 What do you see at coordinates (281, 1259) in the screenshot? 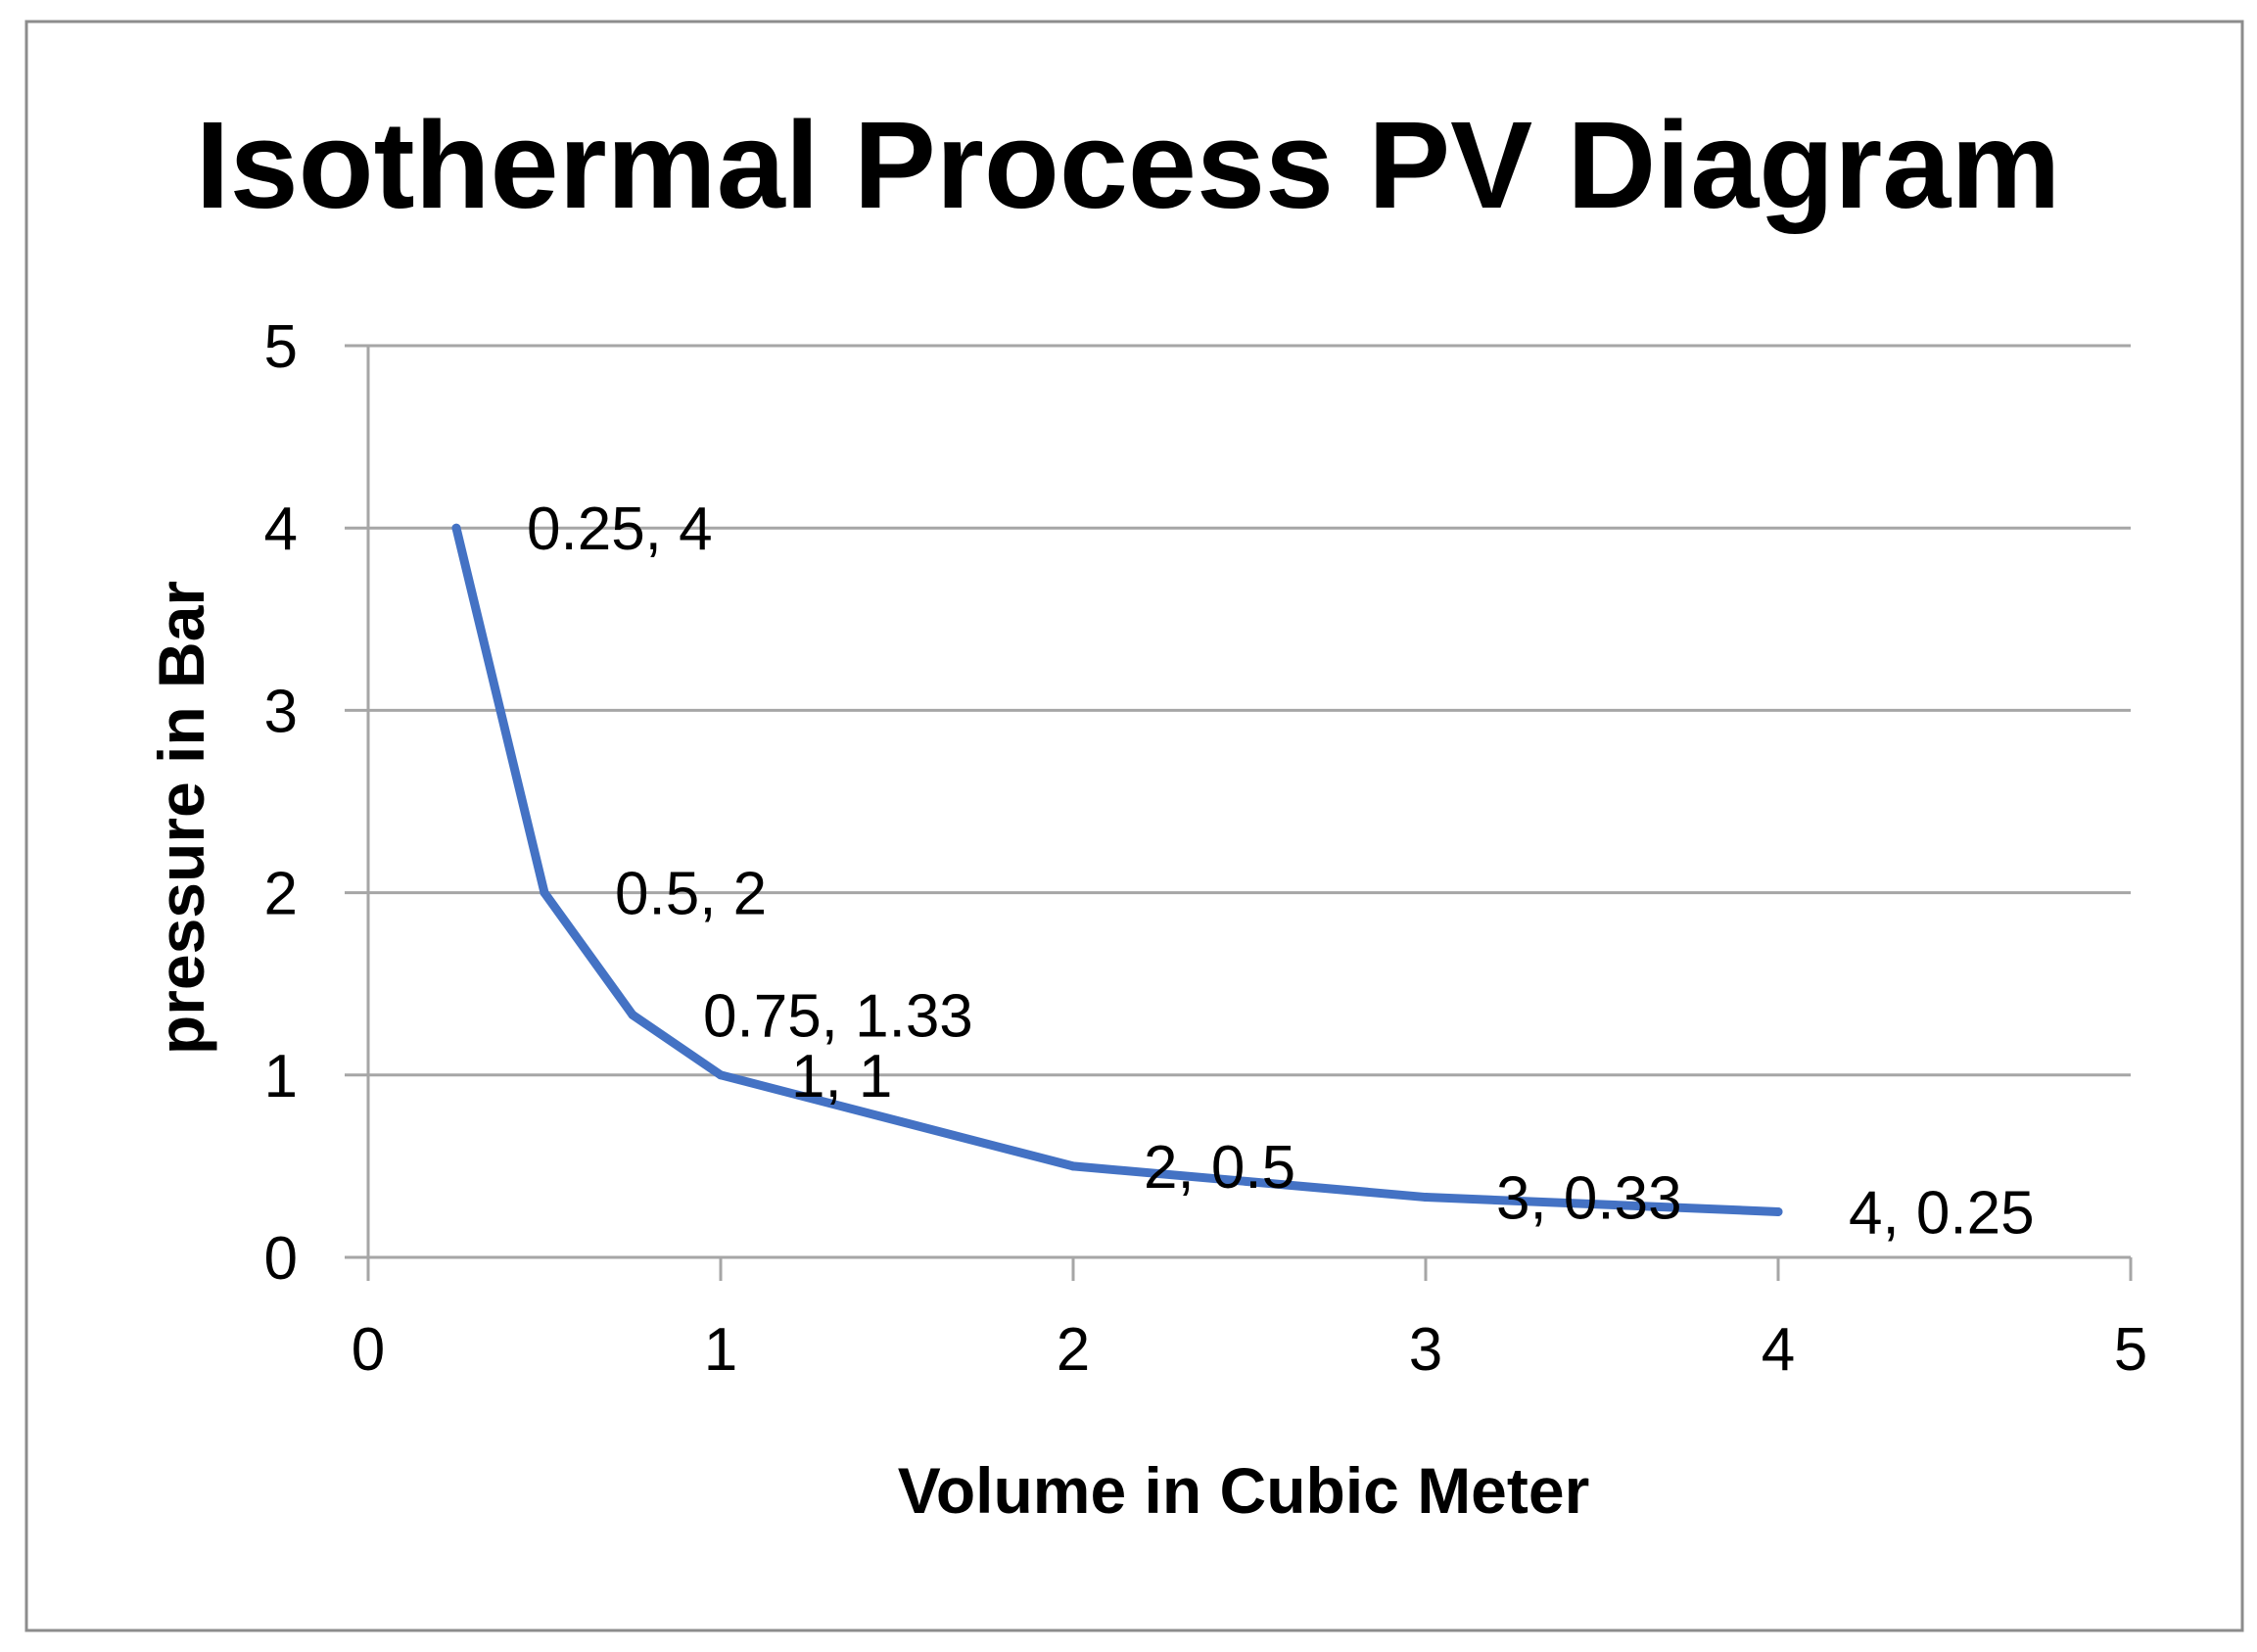
I see `y-tick-label-0: 0` at bounding box center [281, 1259].